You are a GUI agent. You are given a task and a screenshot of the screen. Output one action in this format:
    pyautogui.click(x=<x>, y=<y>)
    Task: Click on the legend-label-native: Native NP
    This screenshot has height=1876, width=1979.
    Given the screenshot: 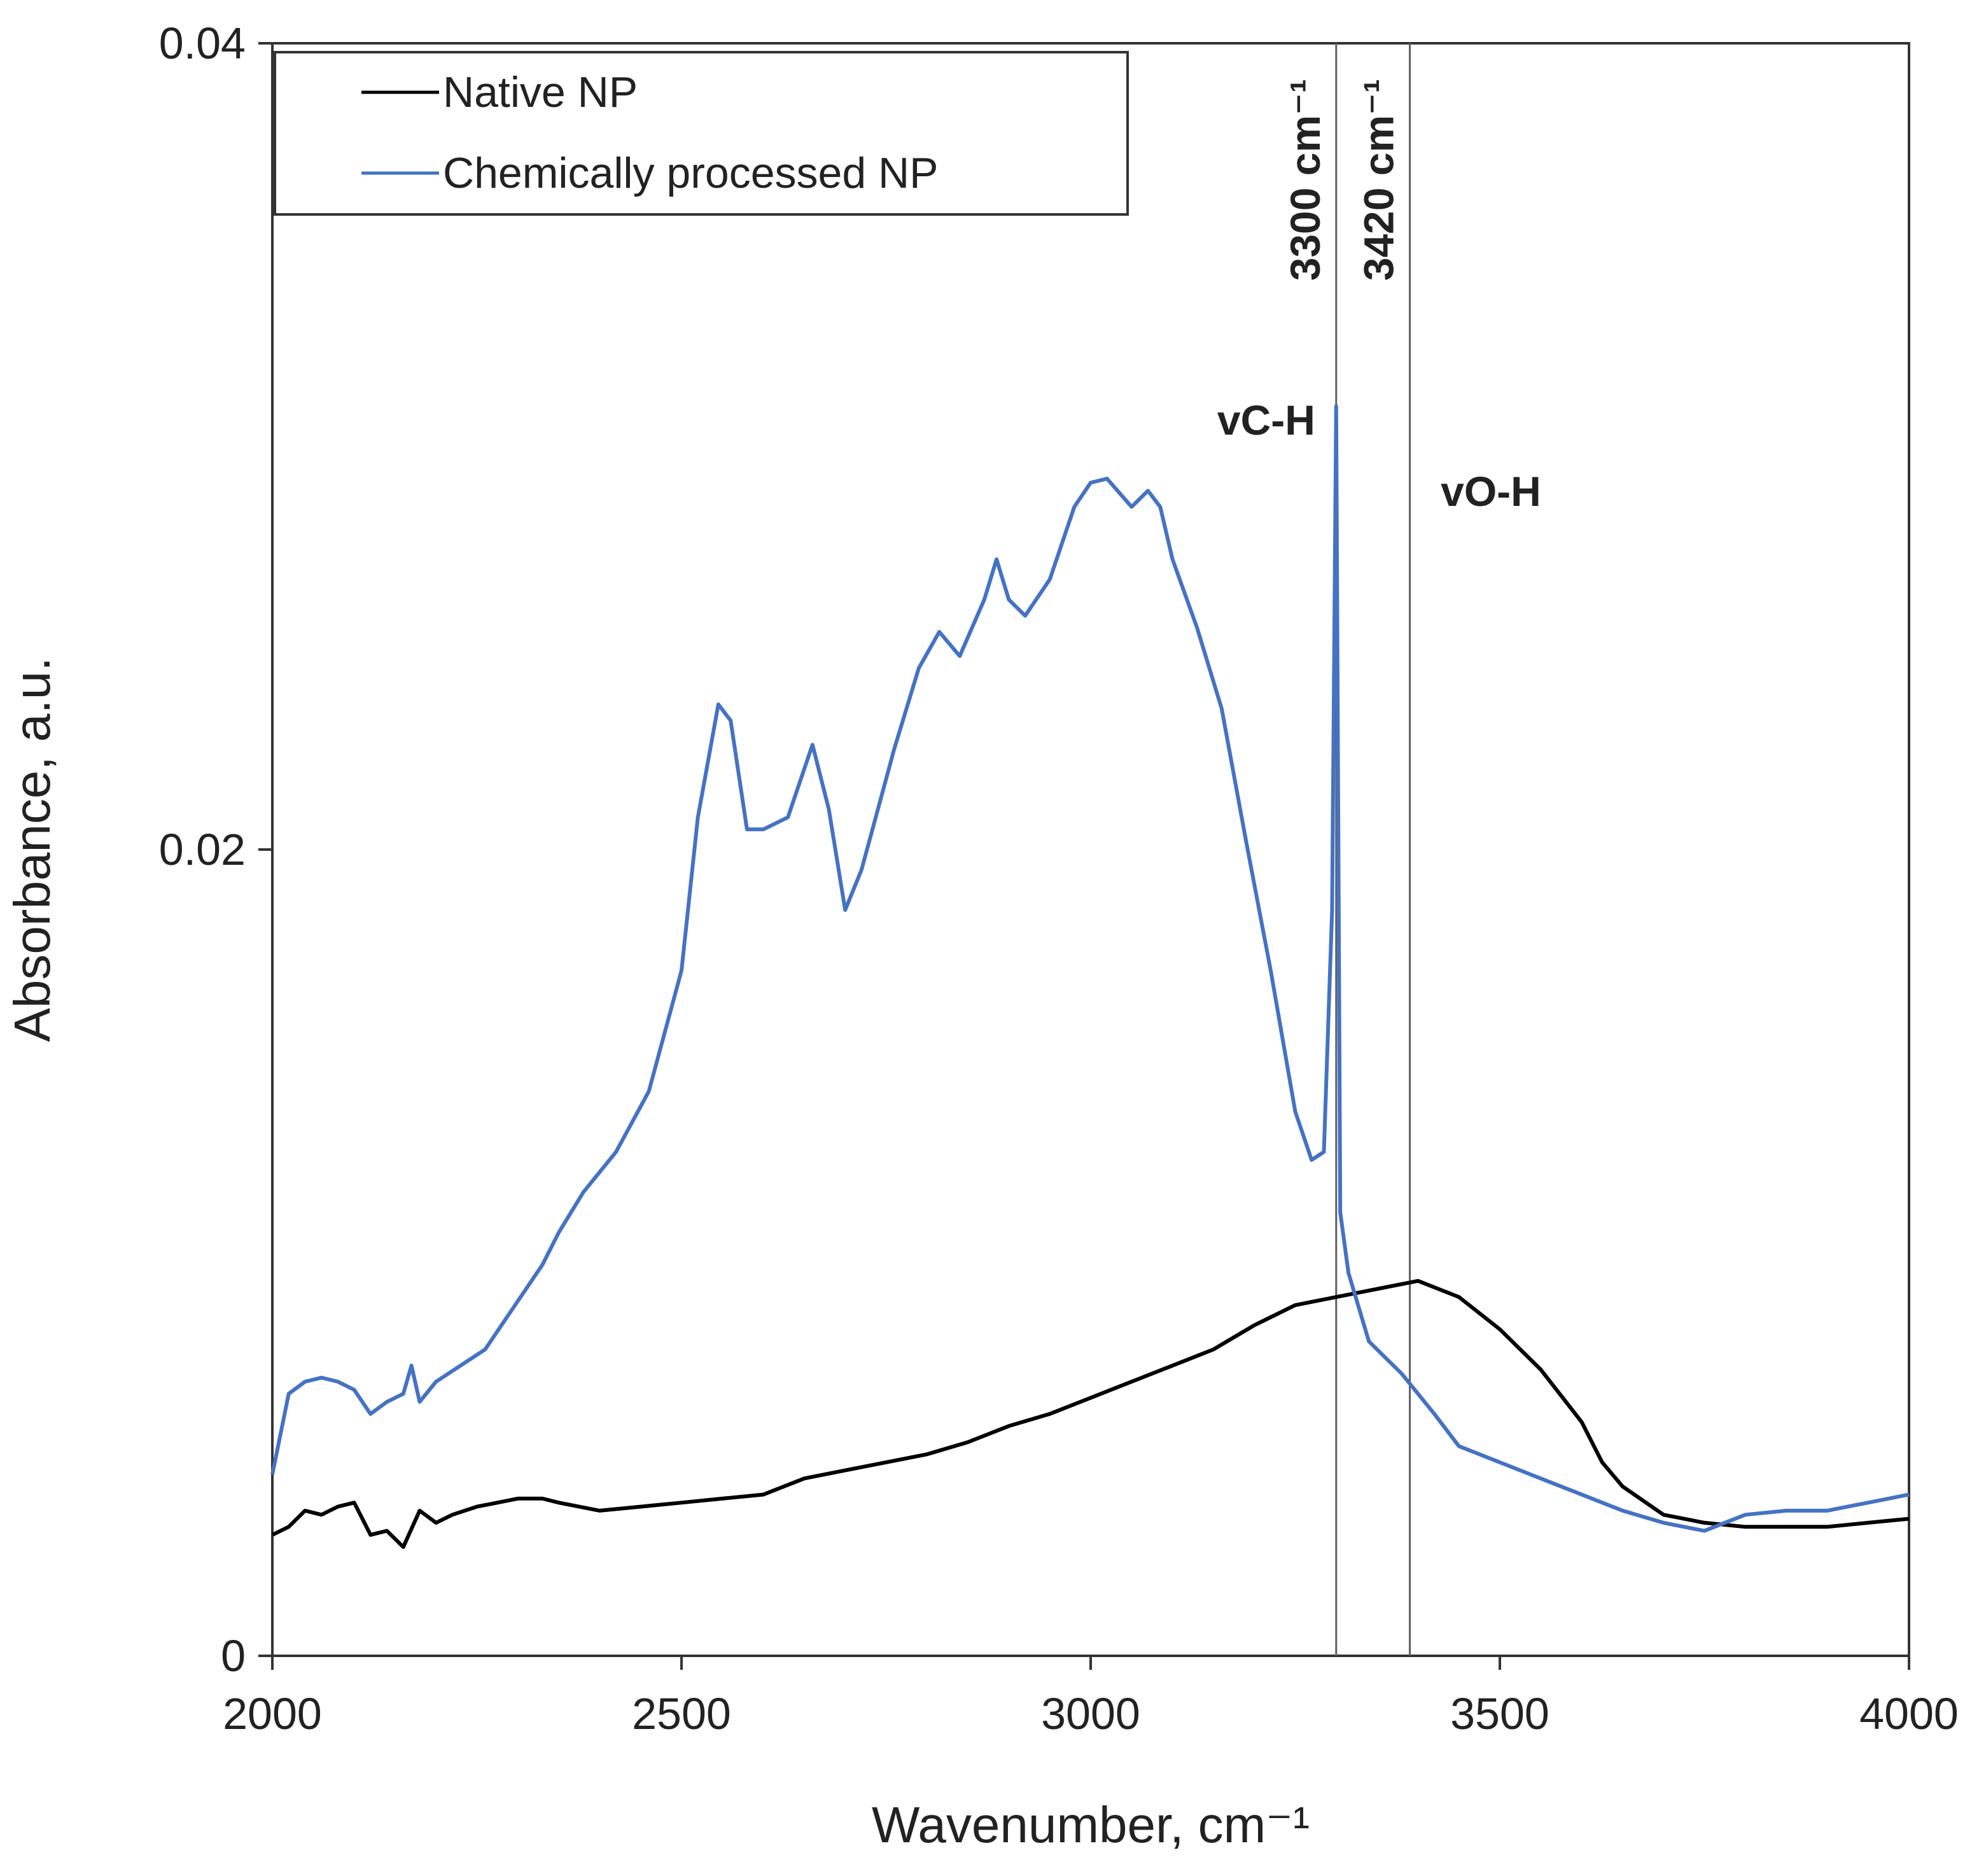 What is the action you would take?
    pyautogui.click(x=540, y=92)
    